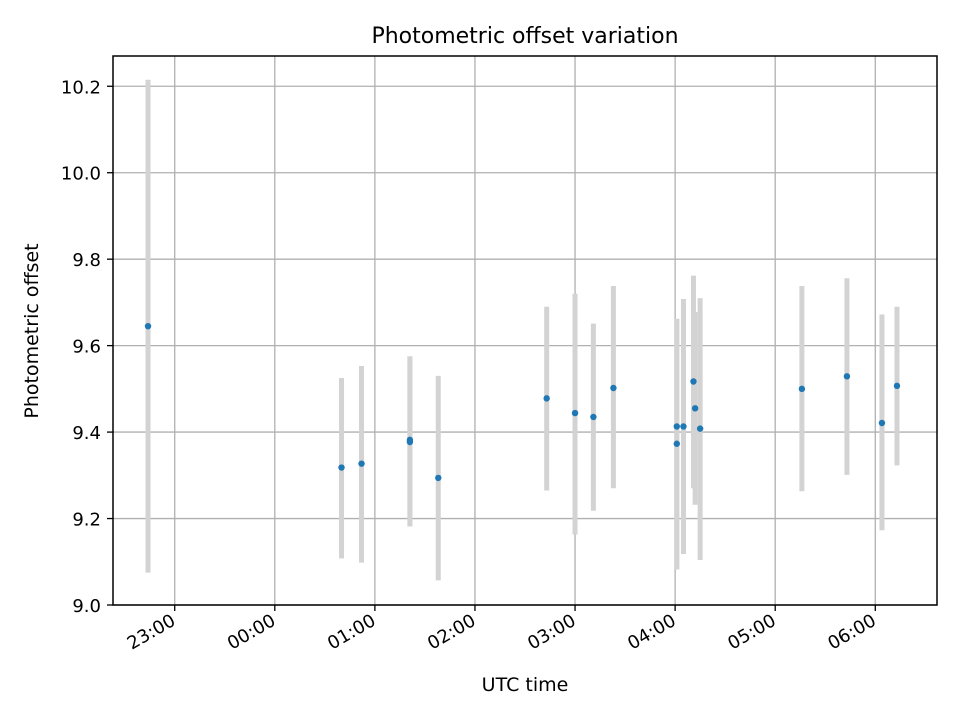 The image size is (960, 720). I want to click on x-tick-label: 03:00, so click(551, 632).